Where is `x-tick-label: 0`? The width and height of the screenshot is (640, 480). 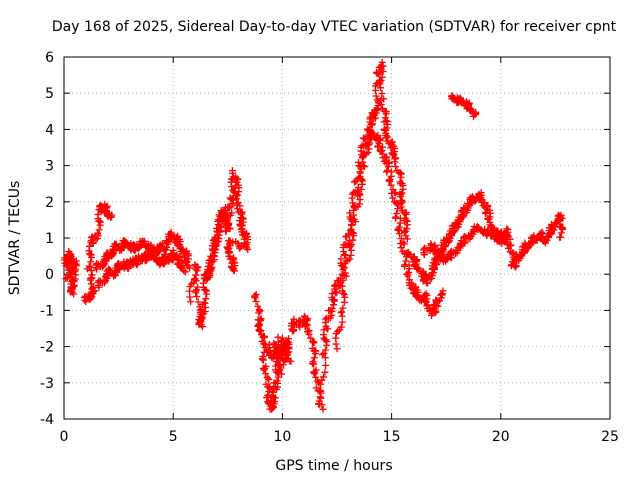
x-tick-label: 0 is located at coordinates (64, 437).